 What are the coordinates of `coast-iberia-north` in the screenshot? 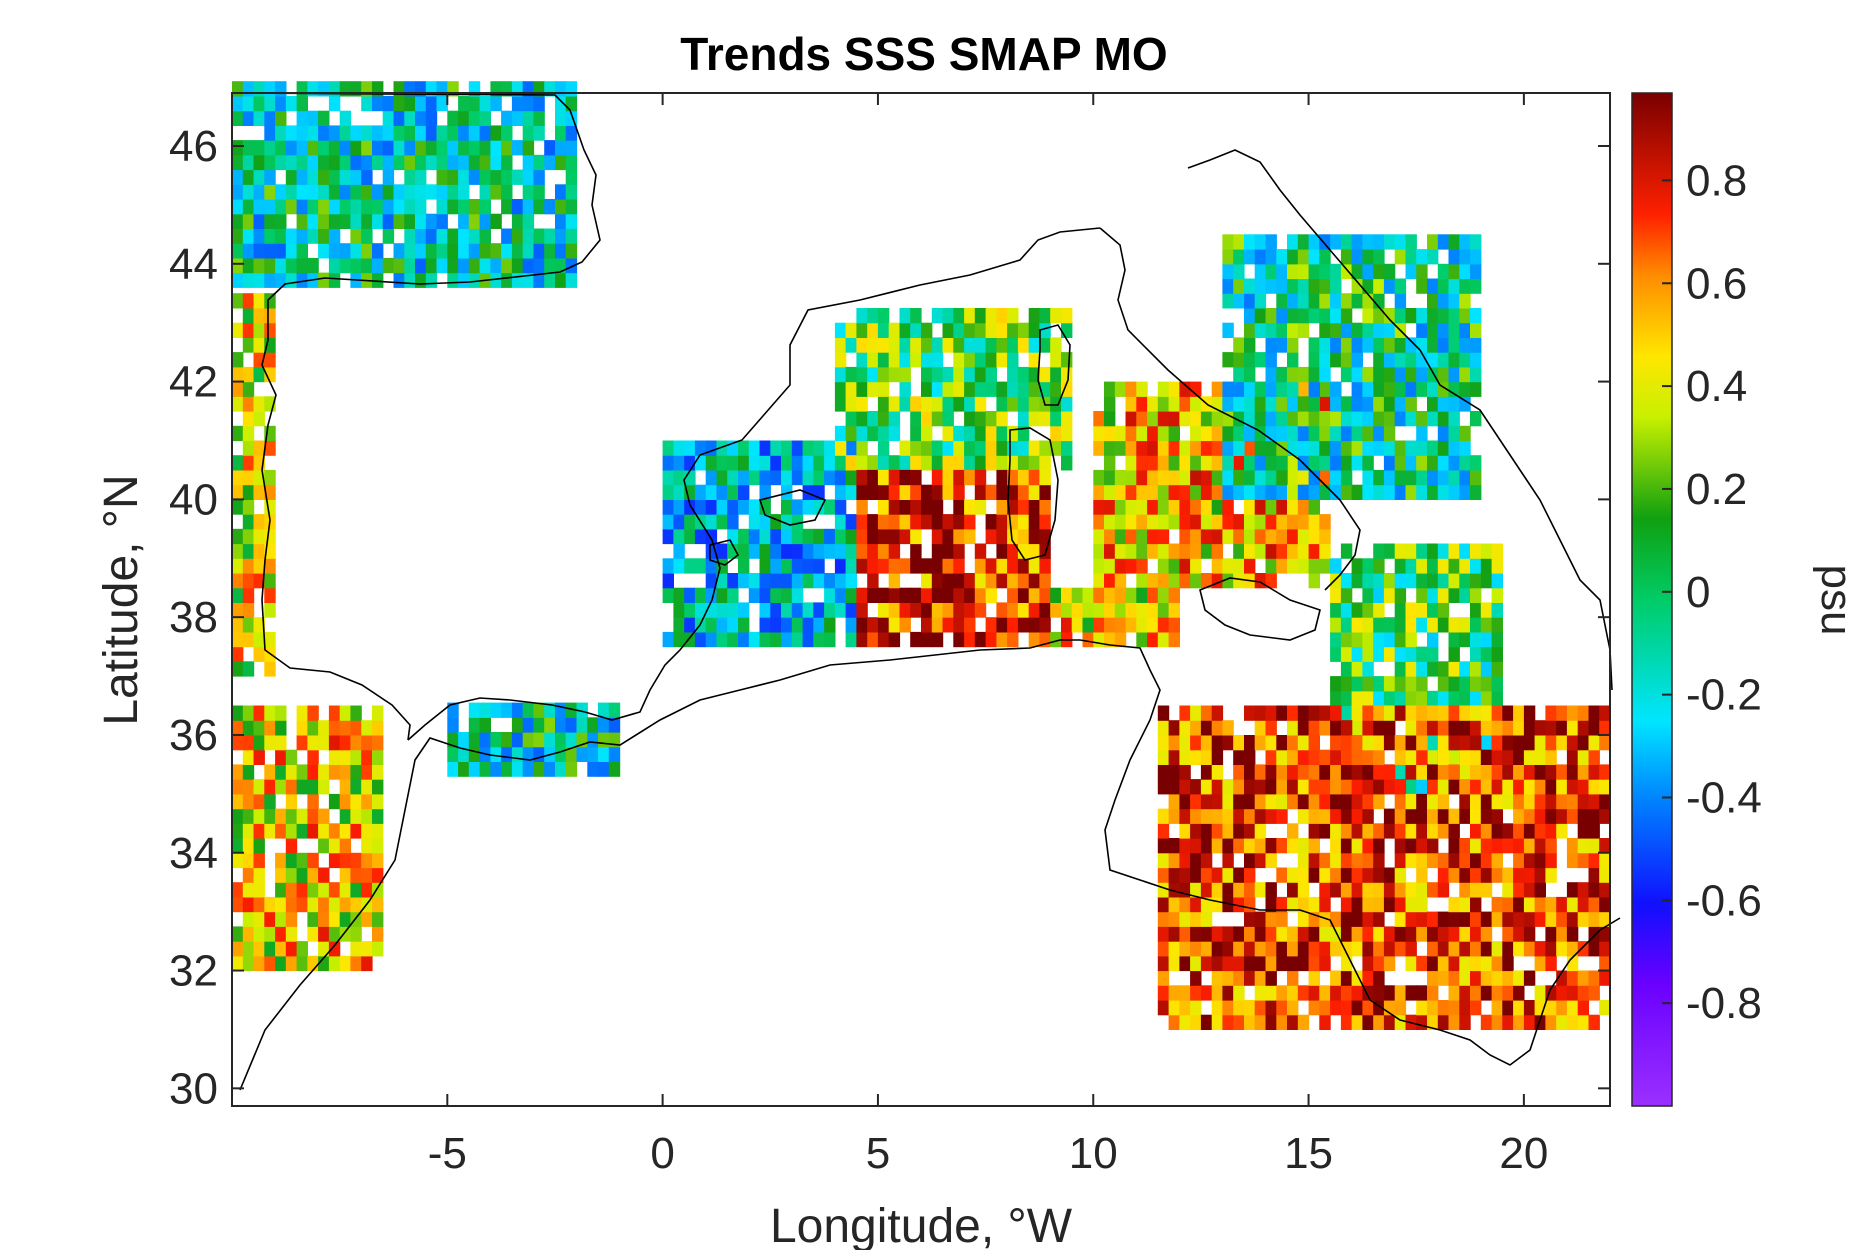 It's located at (416, 416).